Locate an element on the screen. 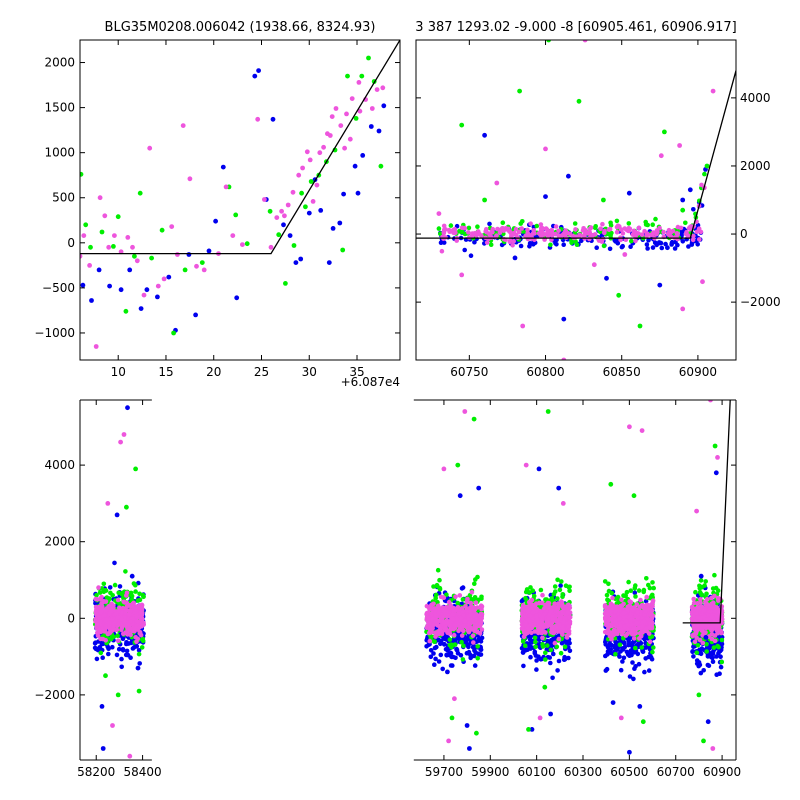  y-tick-label: −2000 is located at coordinates (760, 302).